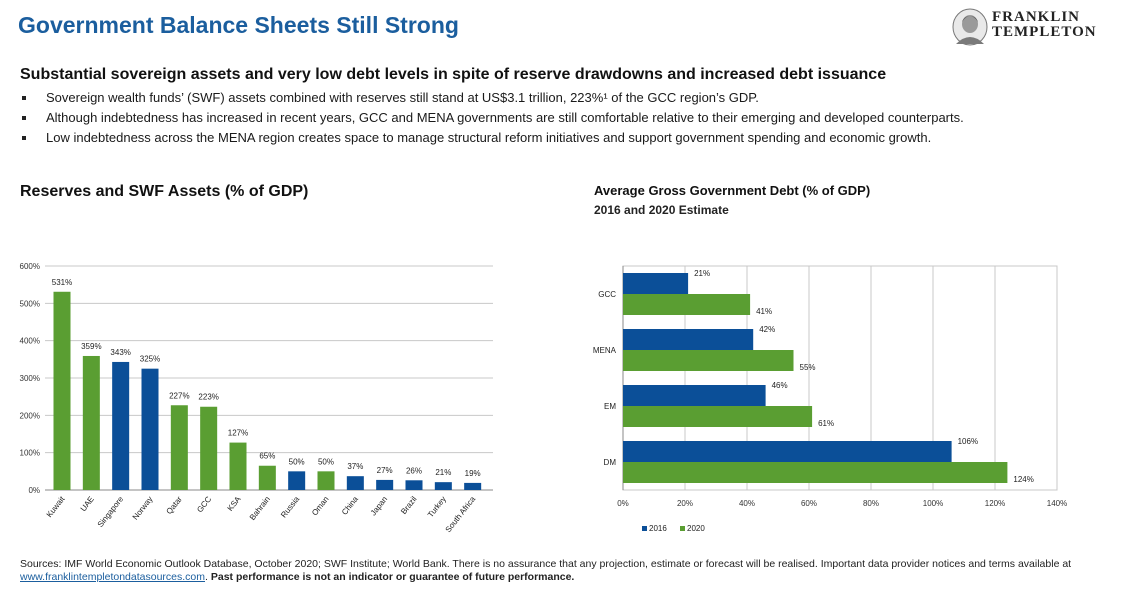  What do you see at coordinates (414, 470) in the screenshot?
I see `data-label: 26%` at bounding box center [414, 470].